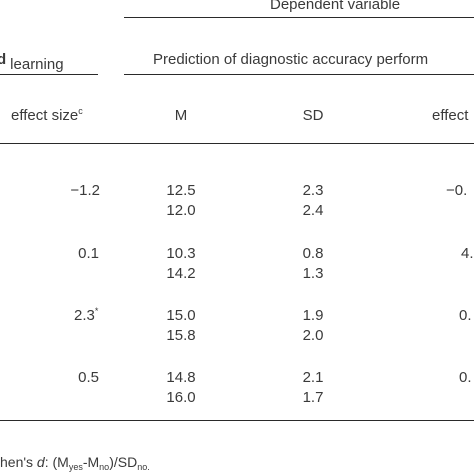  I want to click on row-1-sd-1: 2.3, so click(313, 190).